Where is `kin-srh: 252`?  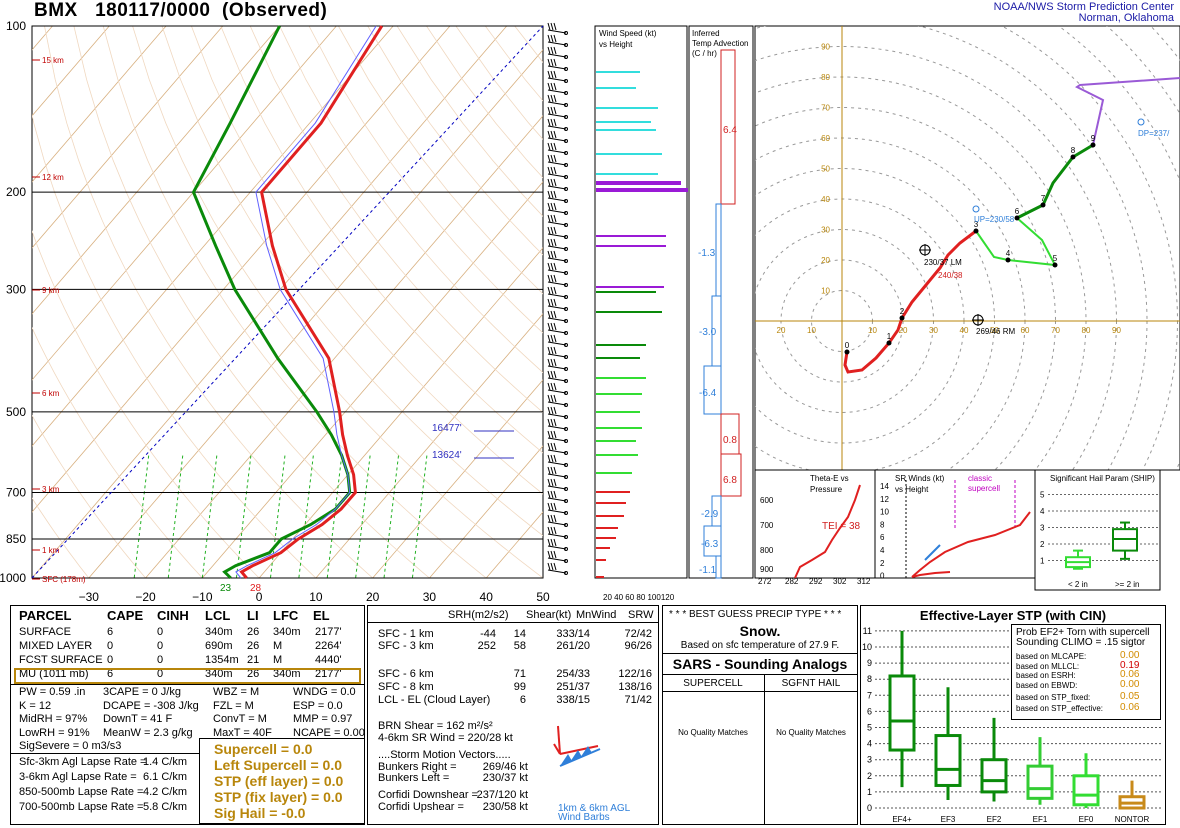 kin-srh: 252 is located at coordinates (486, 646).